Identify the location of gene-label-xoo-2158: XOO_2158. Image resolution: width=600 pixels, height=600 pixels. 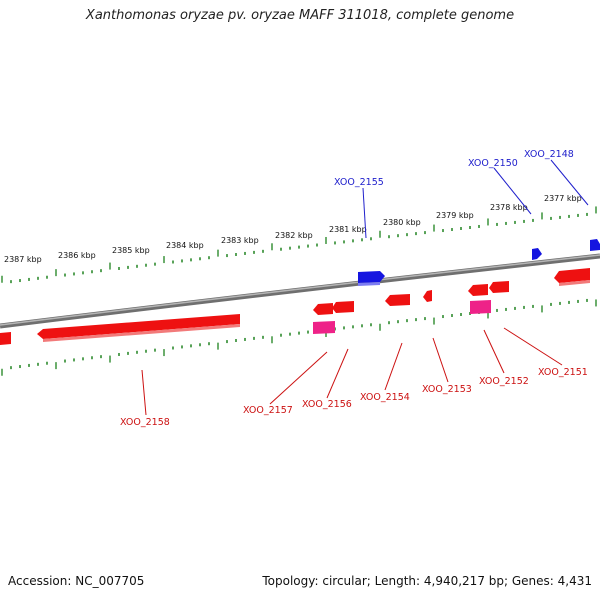
(145, 422).